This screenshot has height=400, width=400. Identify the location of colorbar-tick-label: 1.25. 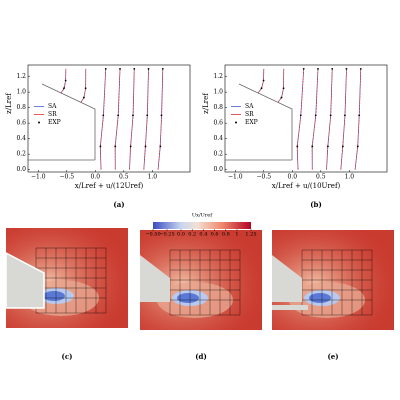
(250, 235).